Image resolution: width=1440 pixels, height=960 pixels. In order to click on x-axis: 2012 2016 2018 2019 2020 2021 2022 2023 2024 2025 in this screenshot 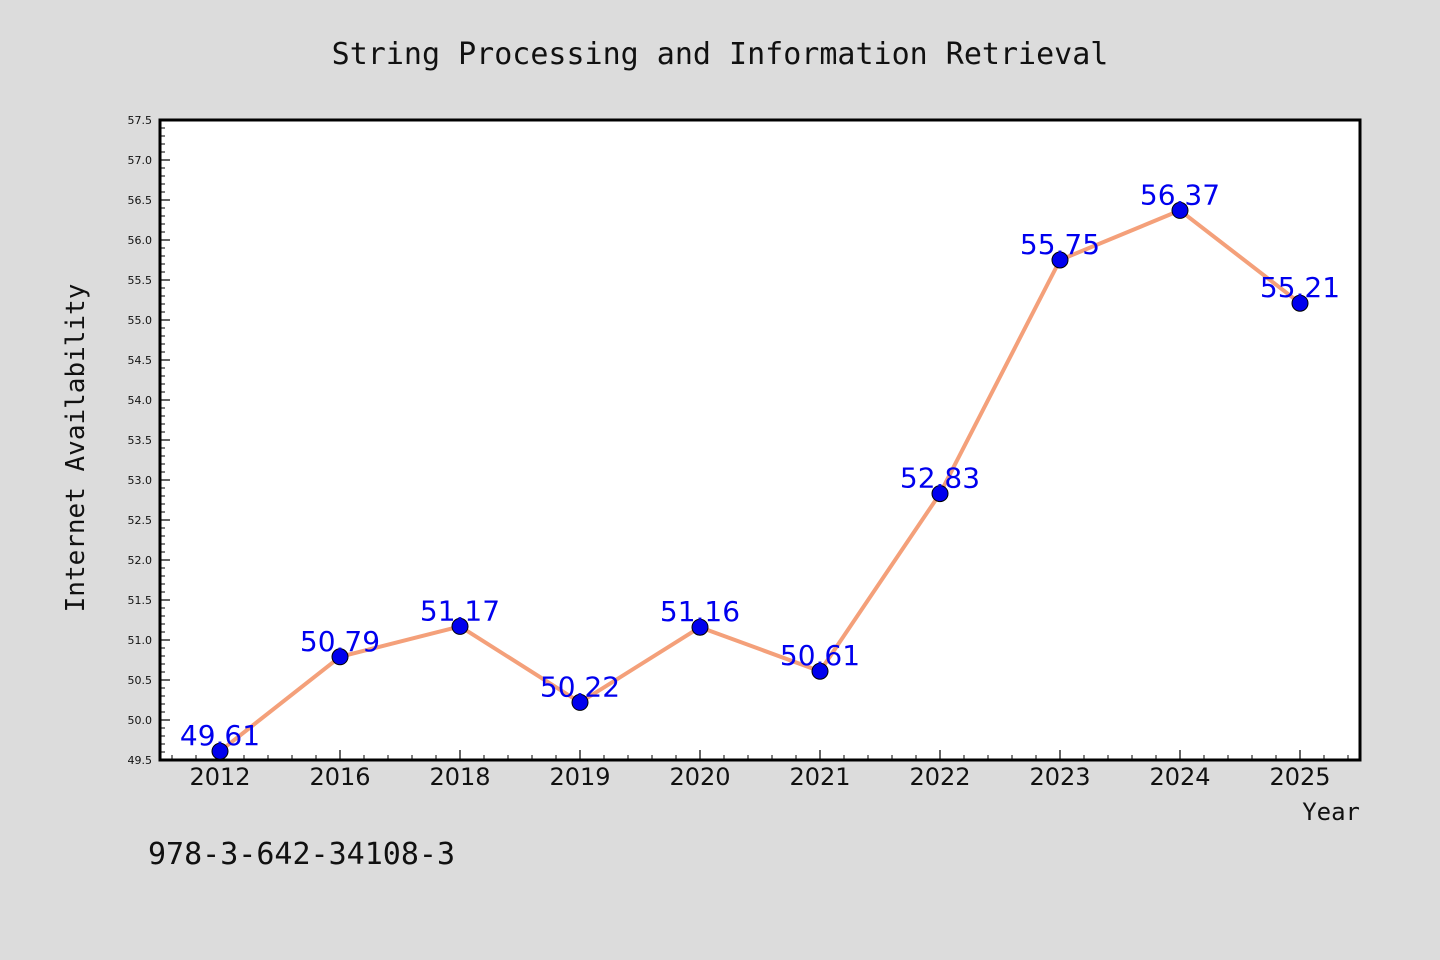, I will do `click(760, 770)`.